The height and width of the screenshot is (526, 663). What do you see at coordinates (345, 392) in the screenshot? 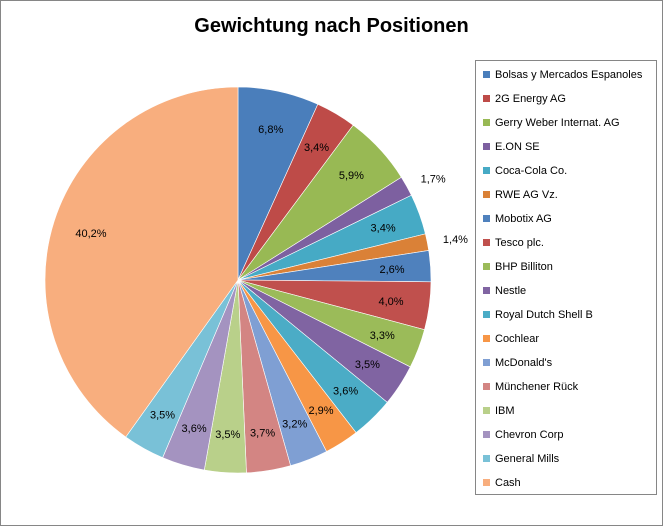
I see `data-label-11: 3,6%` at bounding box center [345, 392].